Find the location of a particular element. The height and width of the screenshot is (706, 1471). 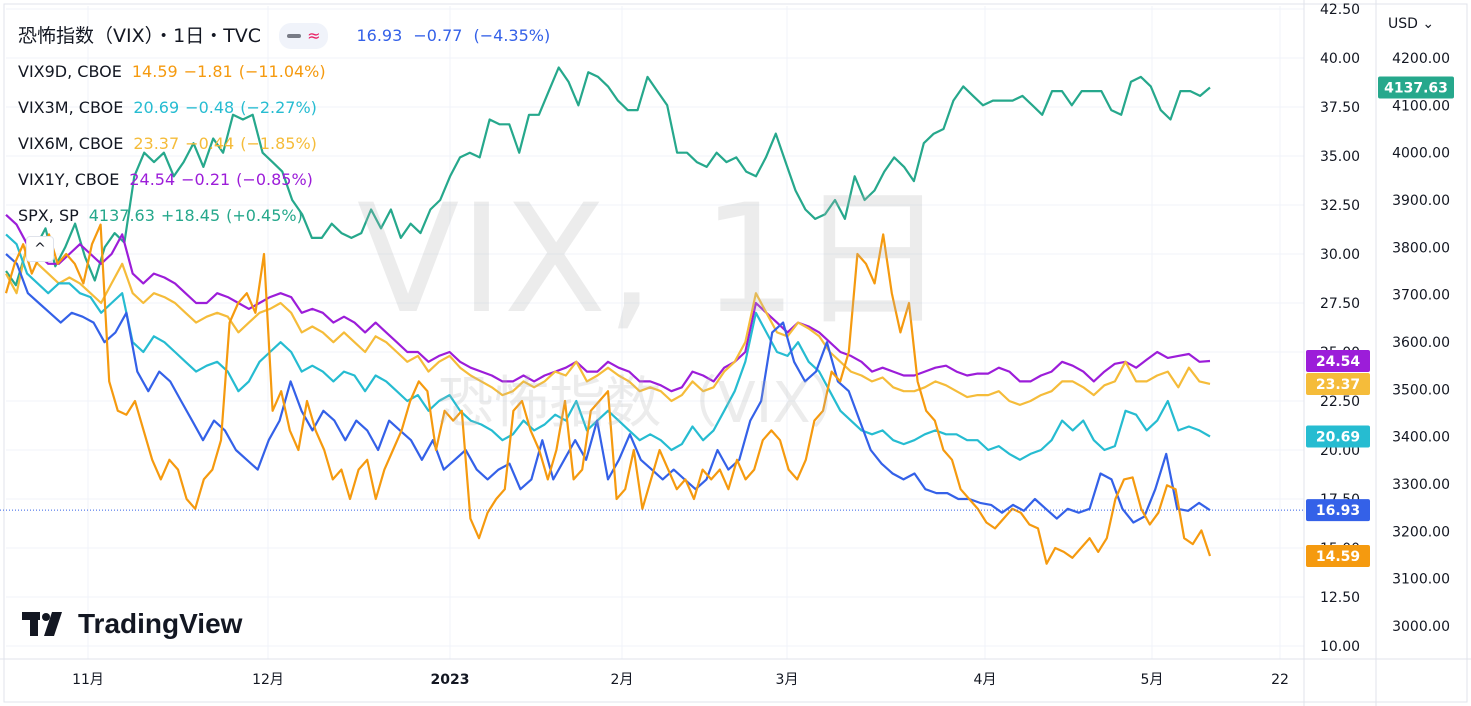

x-axis-tick-label: 2023 is located at coordinates (450, 680).